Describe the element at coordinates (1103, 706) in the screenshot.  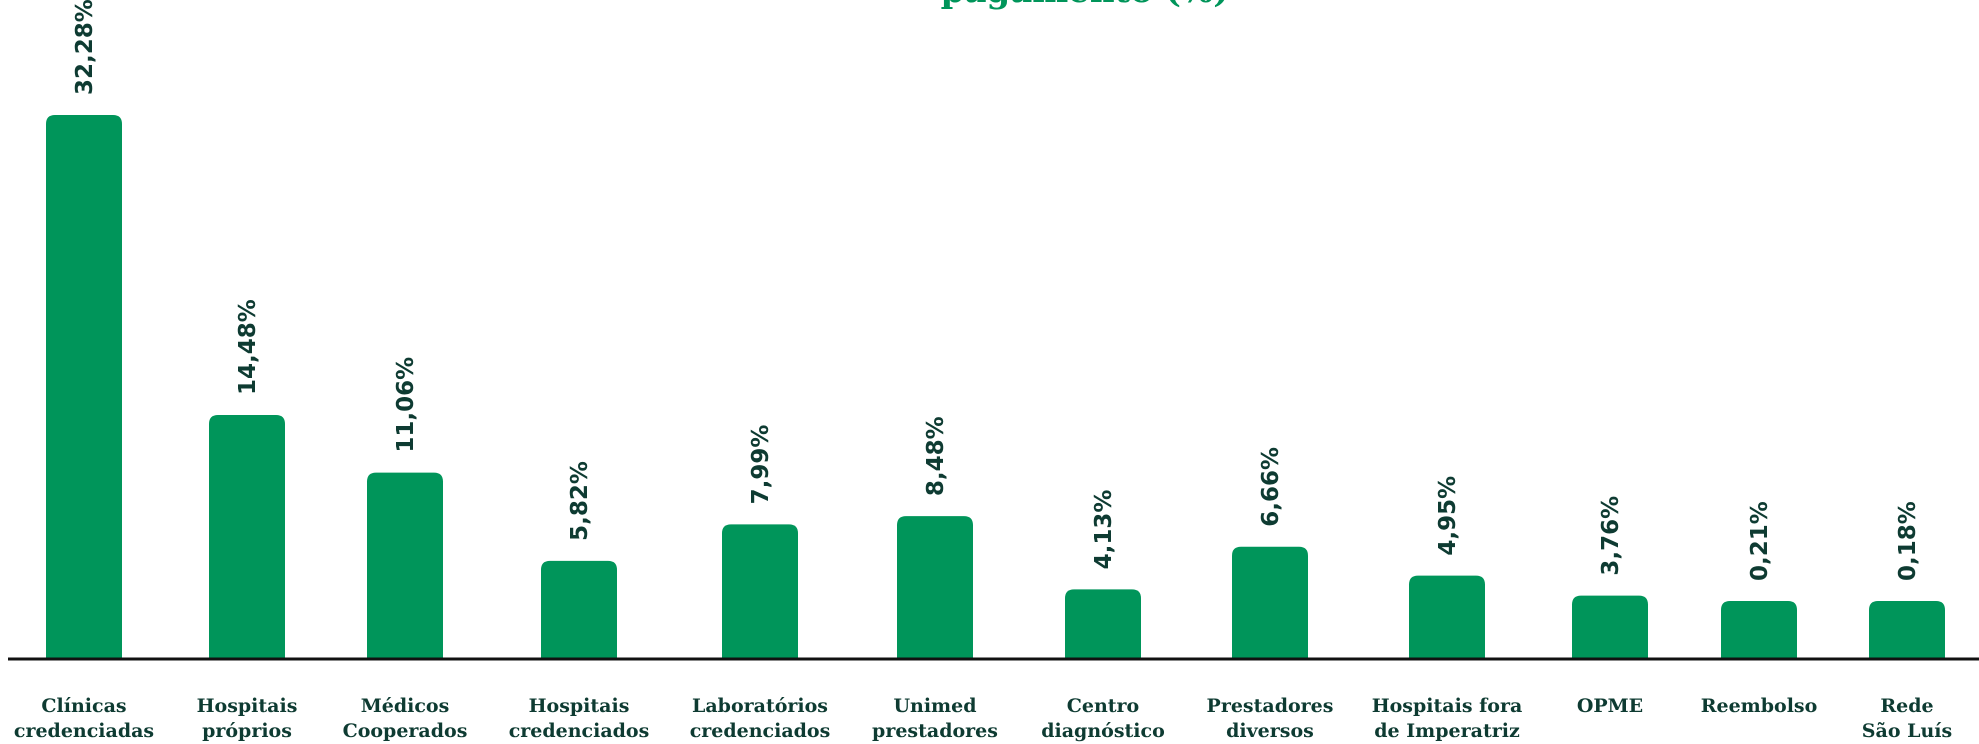
I see `category-label-line: Centro` at that location.